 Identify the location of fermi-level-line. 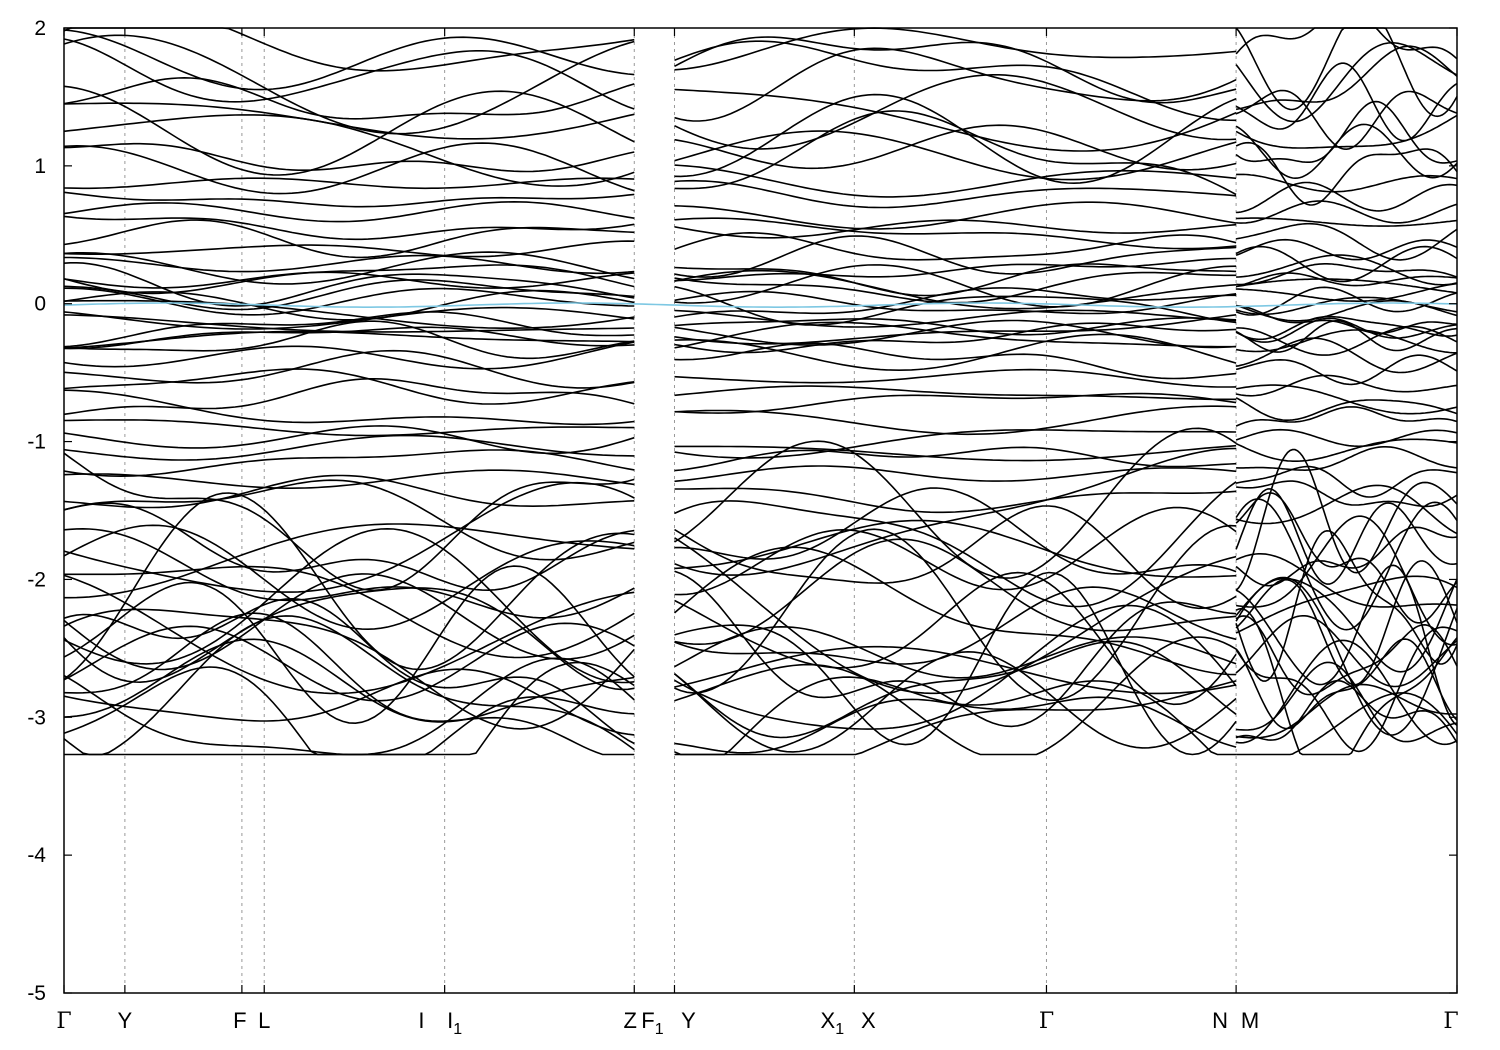
(760, 305).